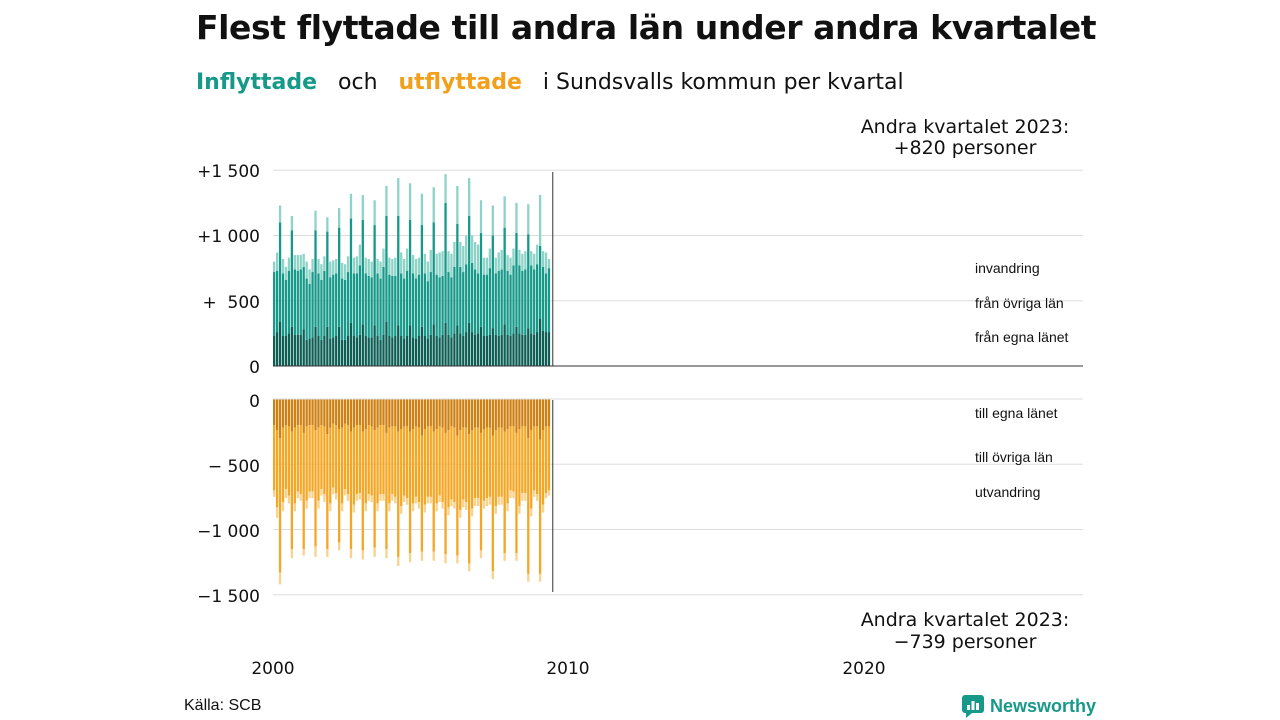 Image resolution: width=1280 pixels, height=720 pixels. I want to click on outflow-segment-label: till egna länet, so click(1016, 413).